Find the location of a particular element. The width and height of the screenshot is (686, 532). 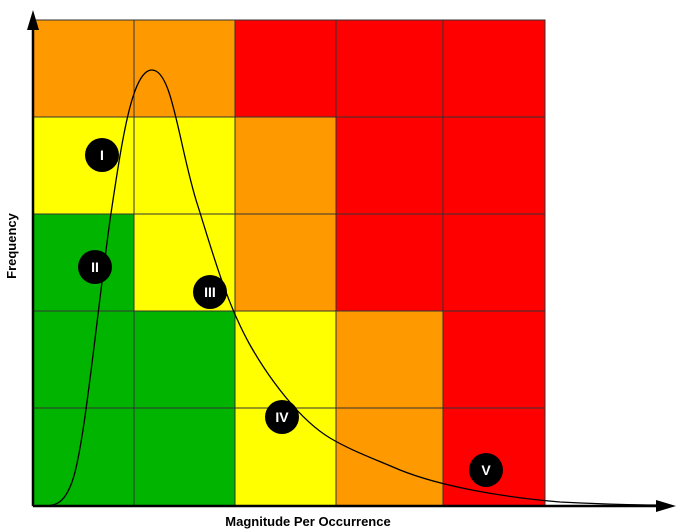

zone-marker-label: III is located at coordinates (210, 292).